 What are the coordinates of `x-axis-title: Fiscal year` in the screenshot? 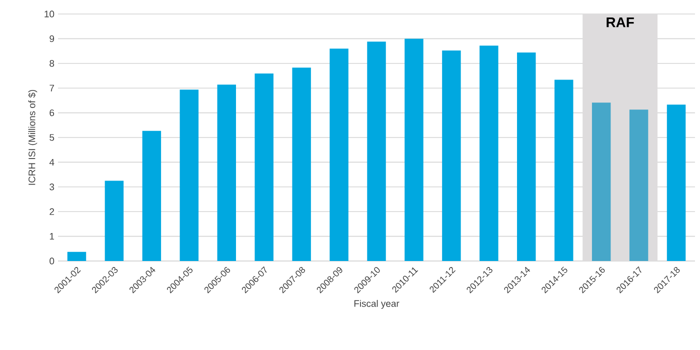 It's located at (377, 304).